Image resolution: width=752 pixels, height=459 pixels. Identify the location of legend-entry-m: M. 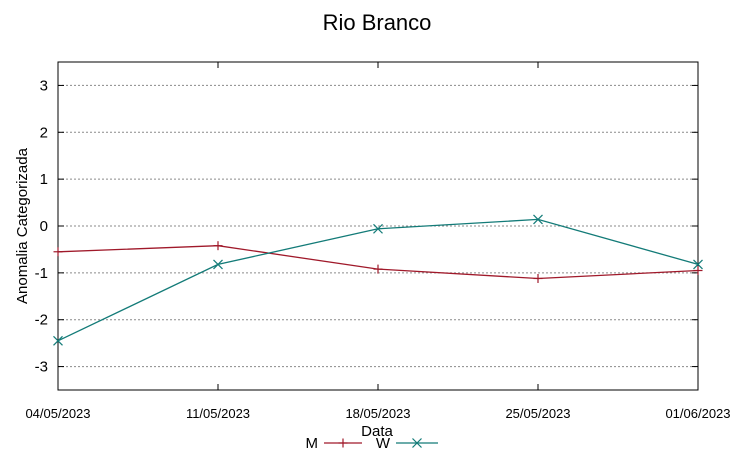
(334, 443).